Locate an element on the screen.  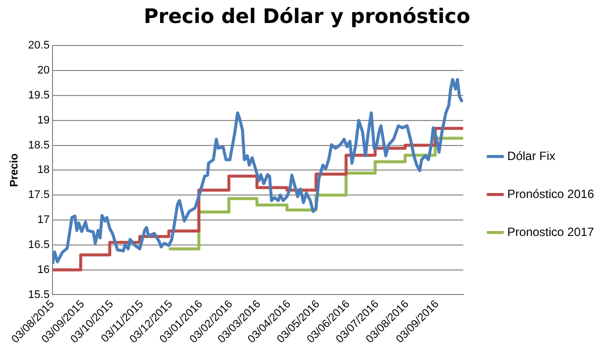
y-tick-label: 15.5 is located at coordinates (39, 294).